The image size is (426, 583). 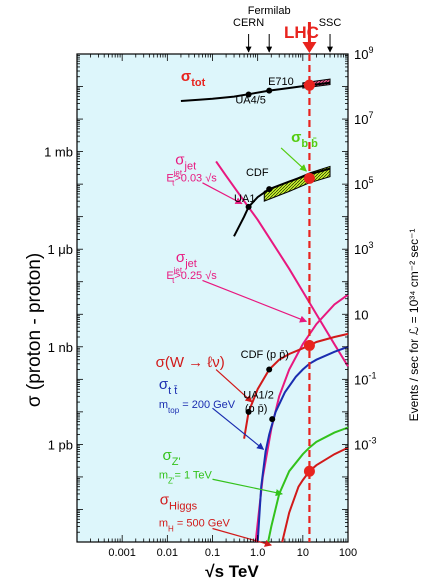 I want to click on annotation-13: (p p̄), so click(x=256, y=409).